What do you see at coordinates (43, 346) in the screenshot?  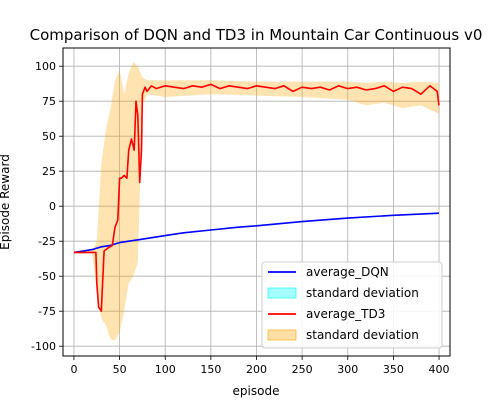 I see `y-tick-label: -100` at bounding box center [43, 346].